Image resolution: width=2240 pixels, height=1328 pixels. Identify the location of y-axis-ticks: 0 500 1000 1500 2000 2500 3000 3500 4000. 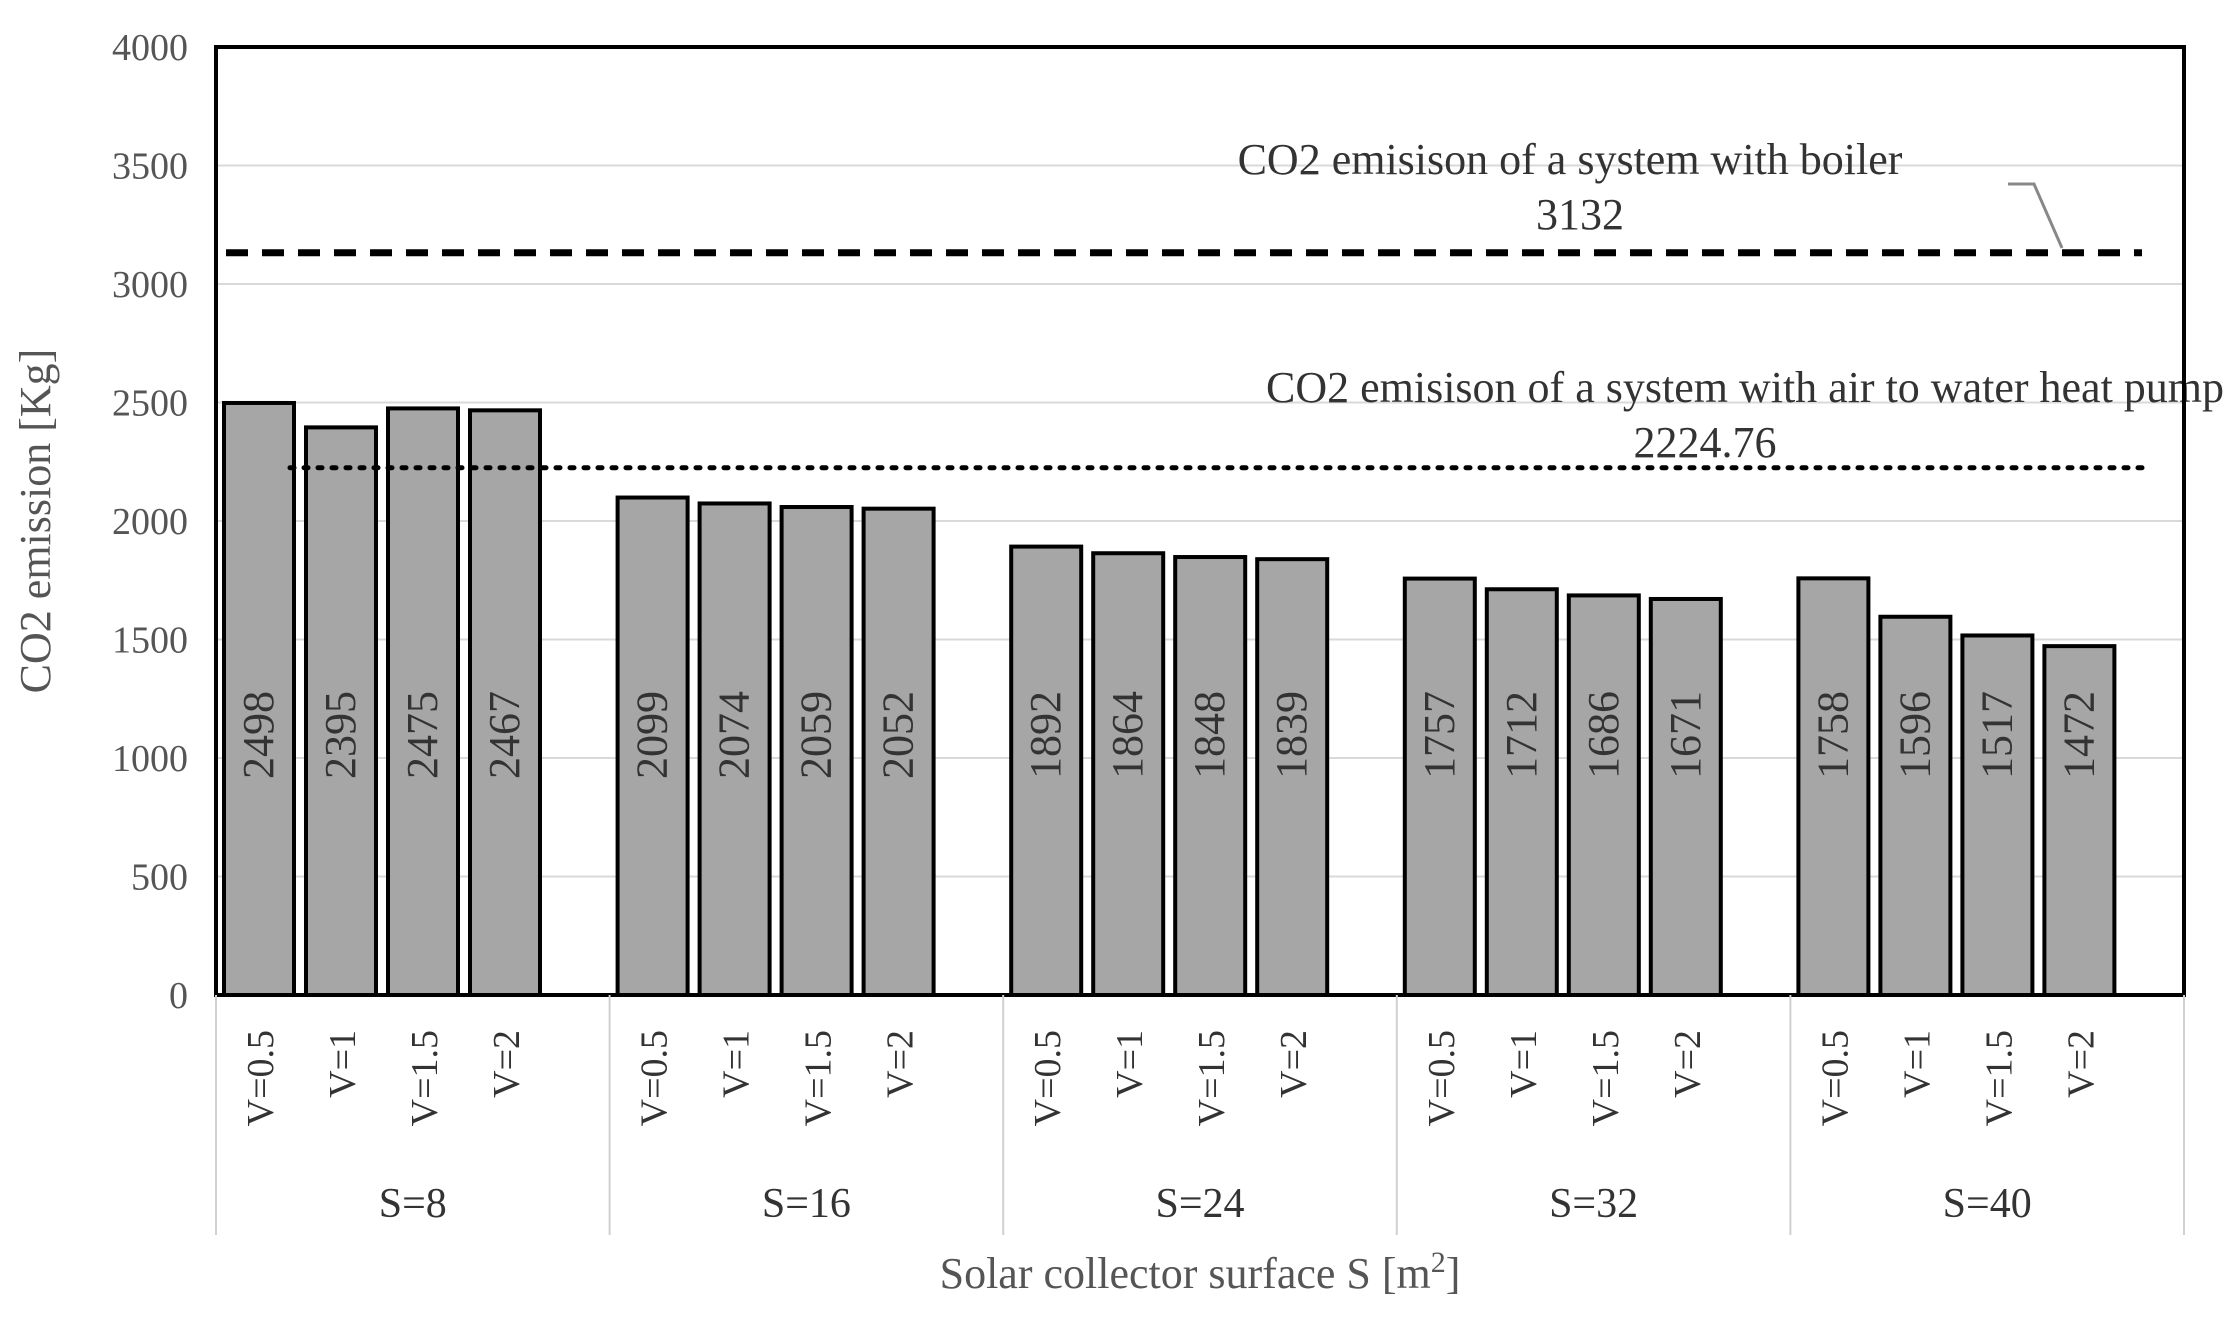
(150, 522).